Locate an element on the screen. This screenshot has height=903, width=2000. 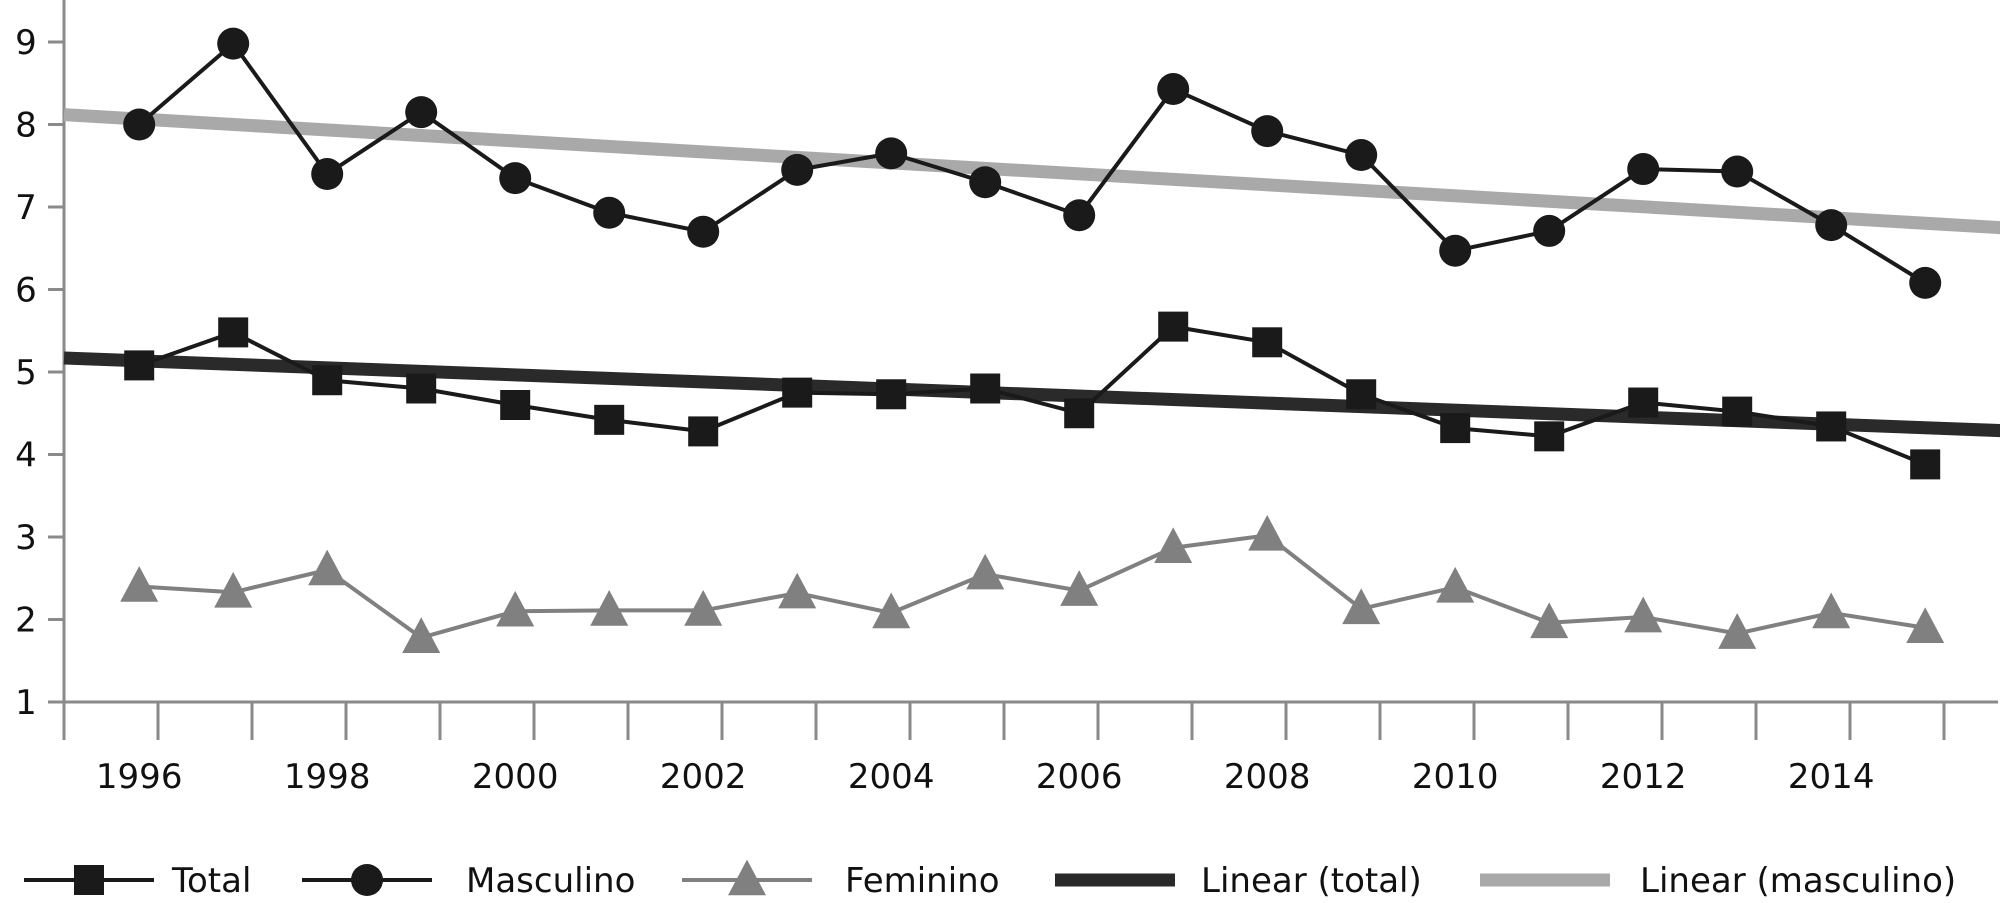
y-tick-label: 4 is located at coordinates (26, 456).